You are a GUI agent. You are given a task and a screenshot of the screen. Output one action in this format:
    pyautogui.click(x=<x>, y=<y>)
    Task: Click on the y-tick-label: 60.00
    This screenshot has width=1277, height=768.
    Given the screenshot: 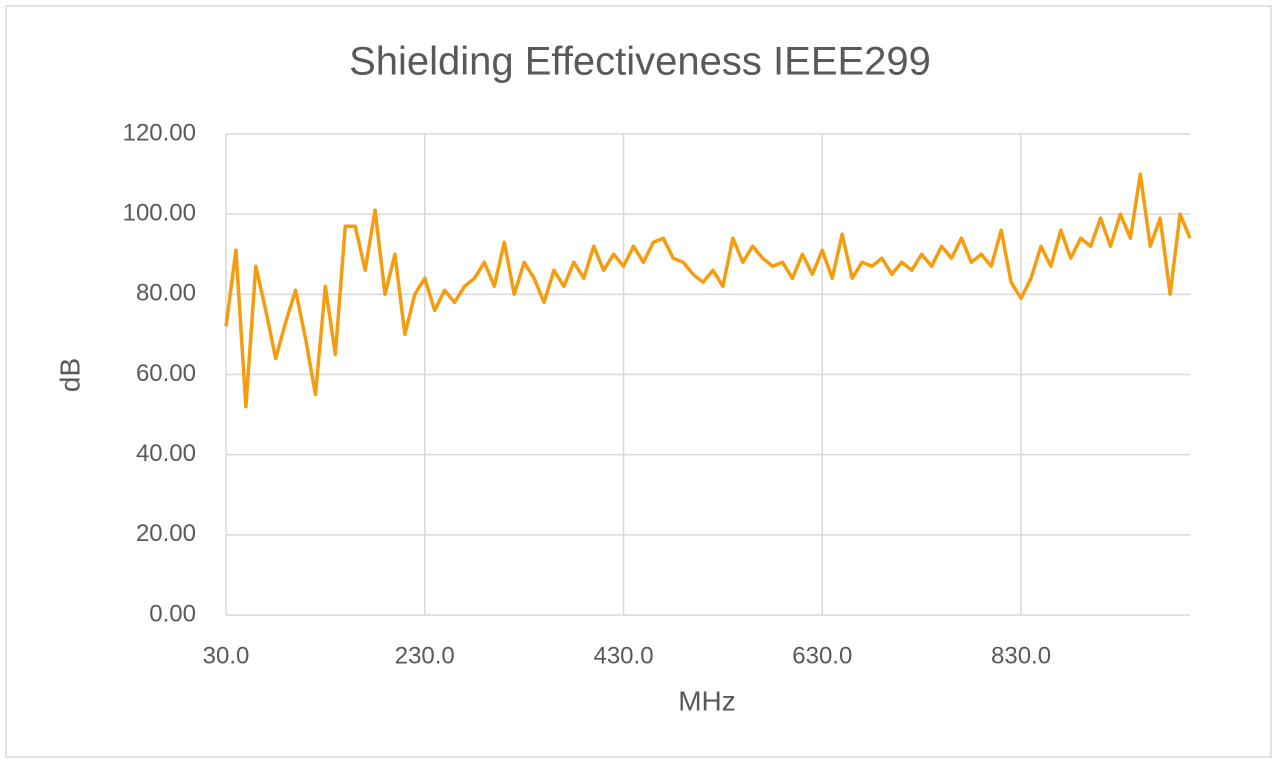 What is the action you would take?
    pyautogui.click(x=166, y=373)
    